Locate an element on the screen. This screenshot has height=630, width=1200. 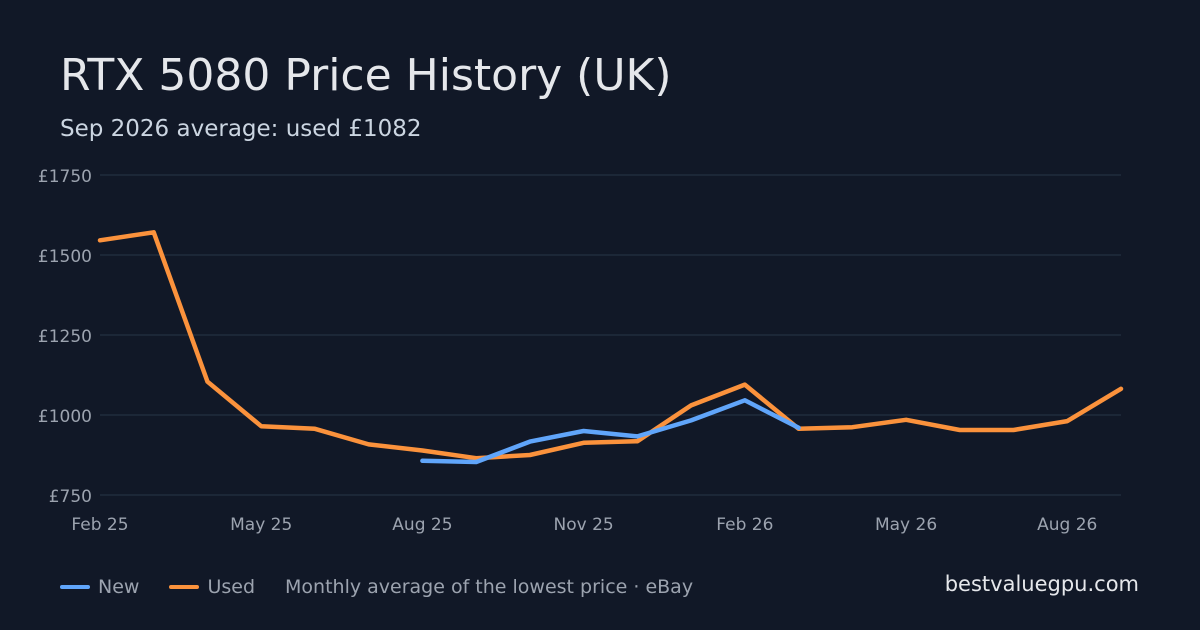
x-tick-label: Feb 26 is located at coordinates (744, 525).